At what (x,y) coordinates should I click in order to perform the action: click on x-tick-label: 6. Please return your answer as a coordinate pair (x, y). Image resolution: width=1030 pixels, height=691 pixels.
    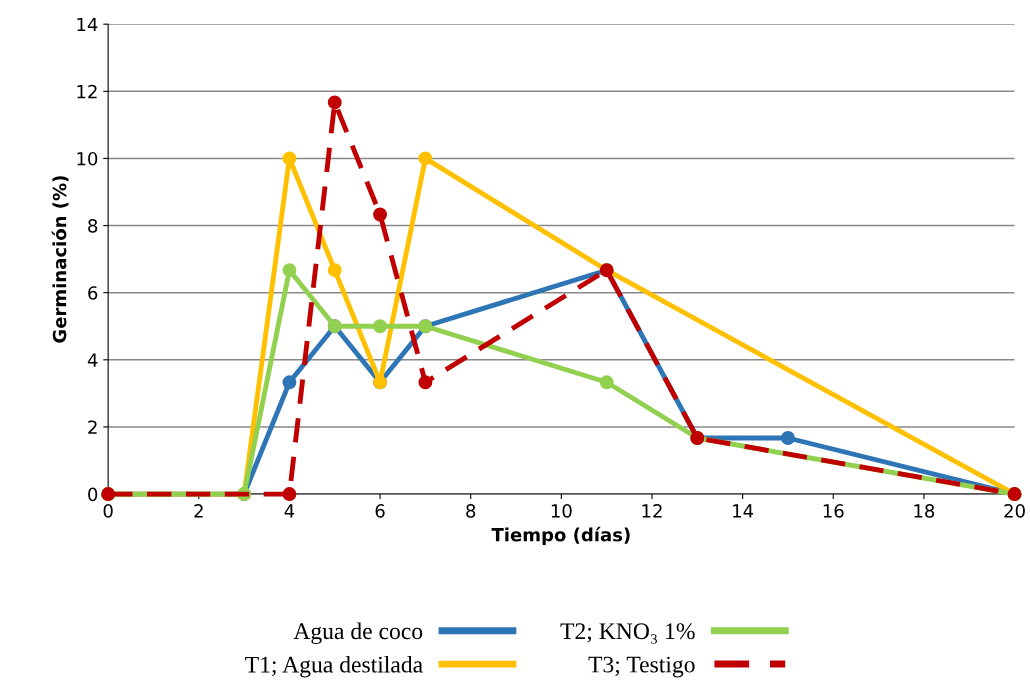
    Looking at the image, I should click on (380, 511).